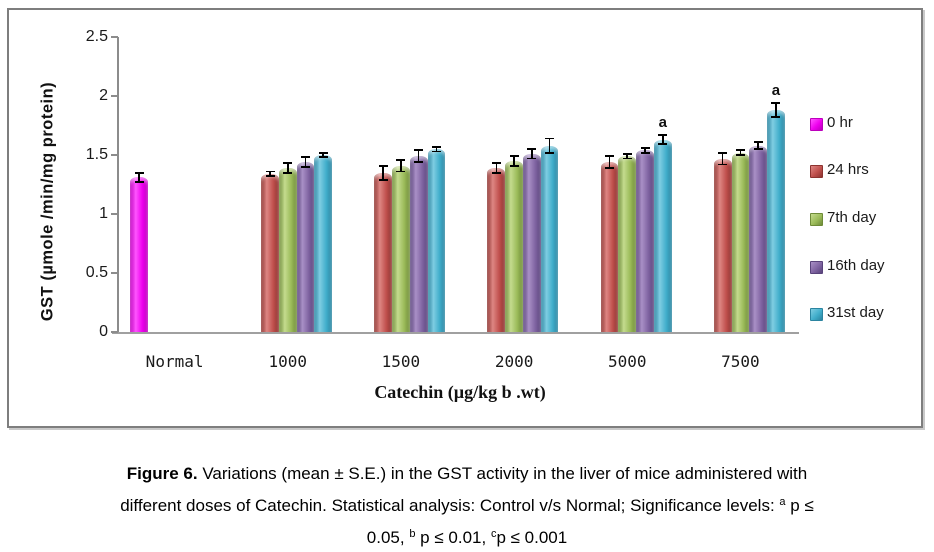  I want to click on legend-swatch-0-hr, so click(816, 124).